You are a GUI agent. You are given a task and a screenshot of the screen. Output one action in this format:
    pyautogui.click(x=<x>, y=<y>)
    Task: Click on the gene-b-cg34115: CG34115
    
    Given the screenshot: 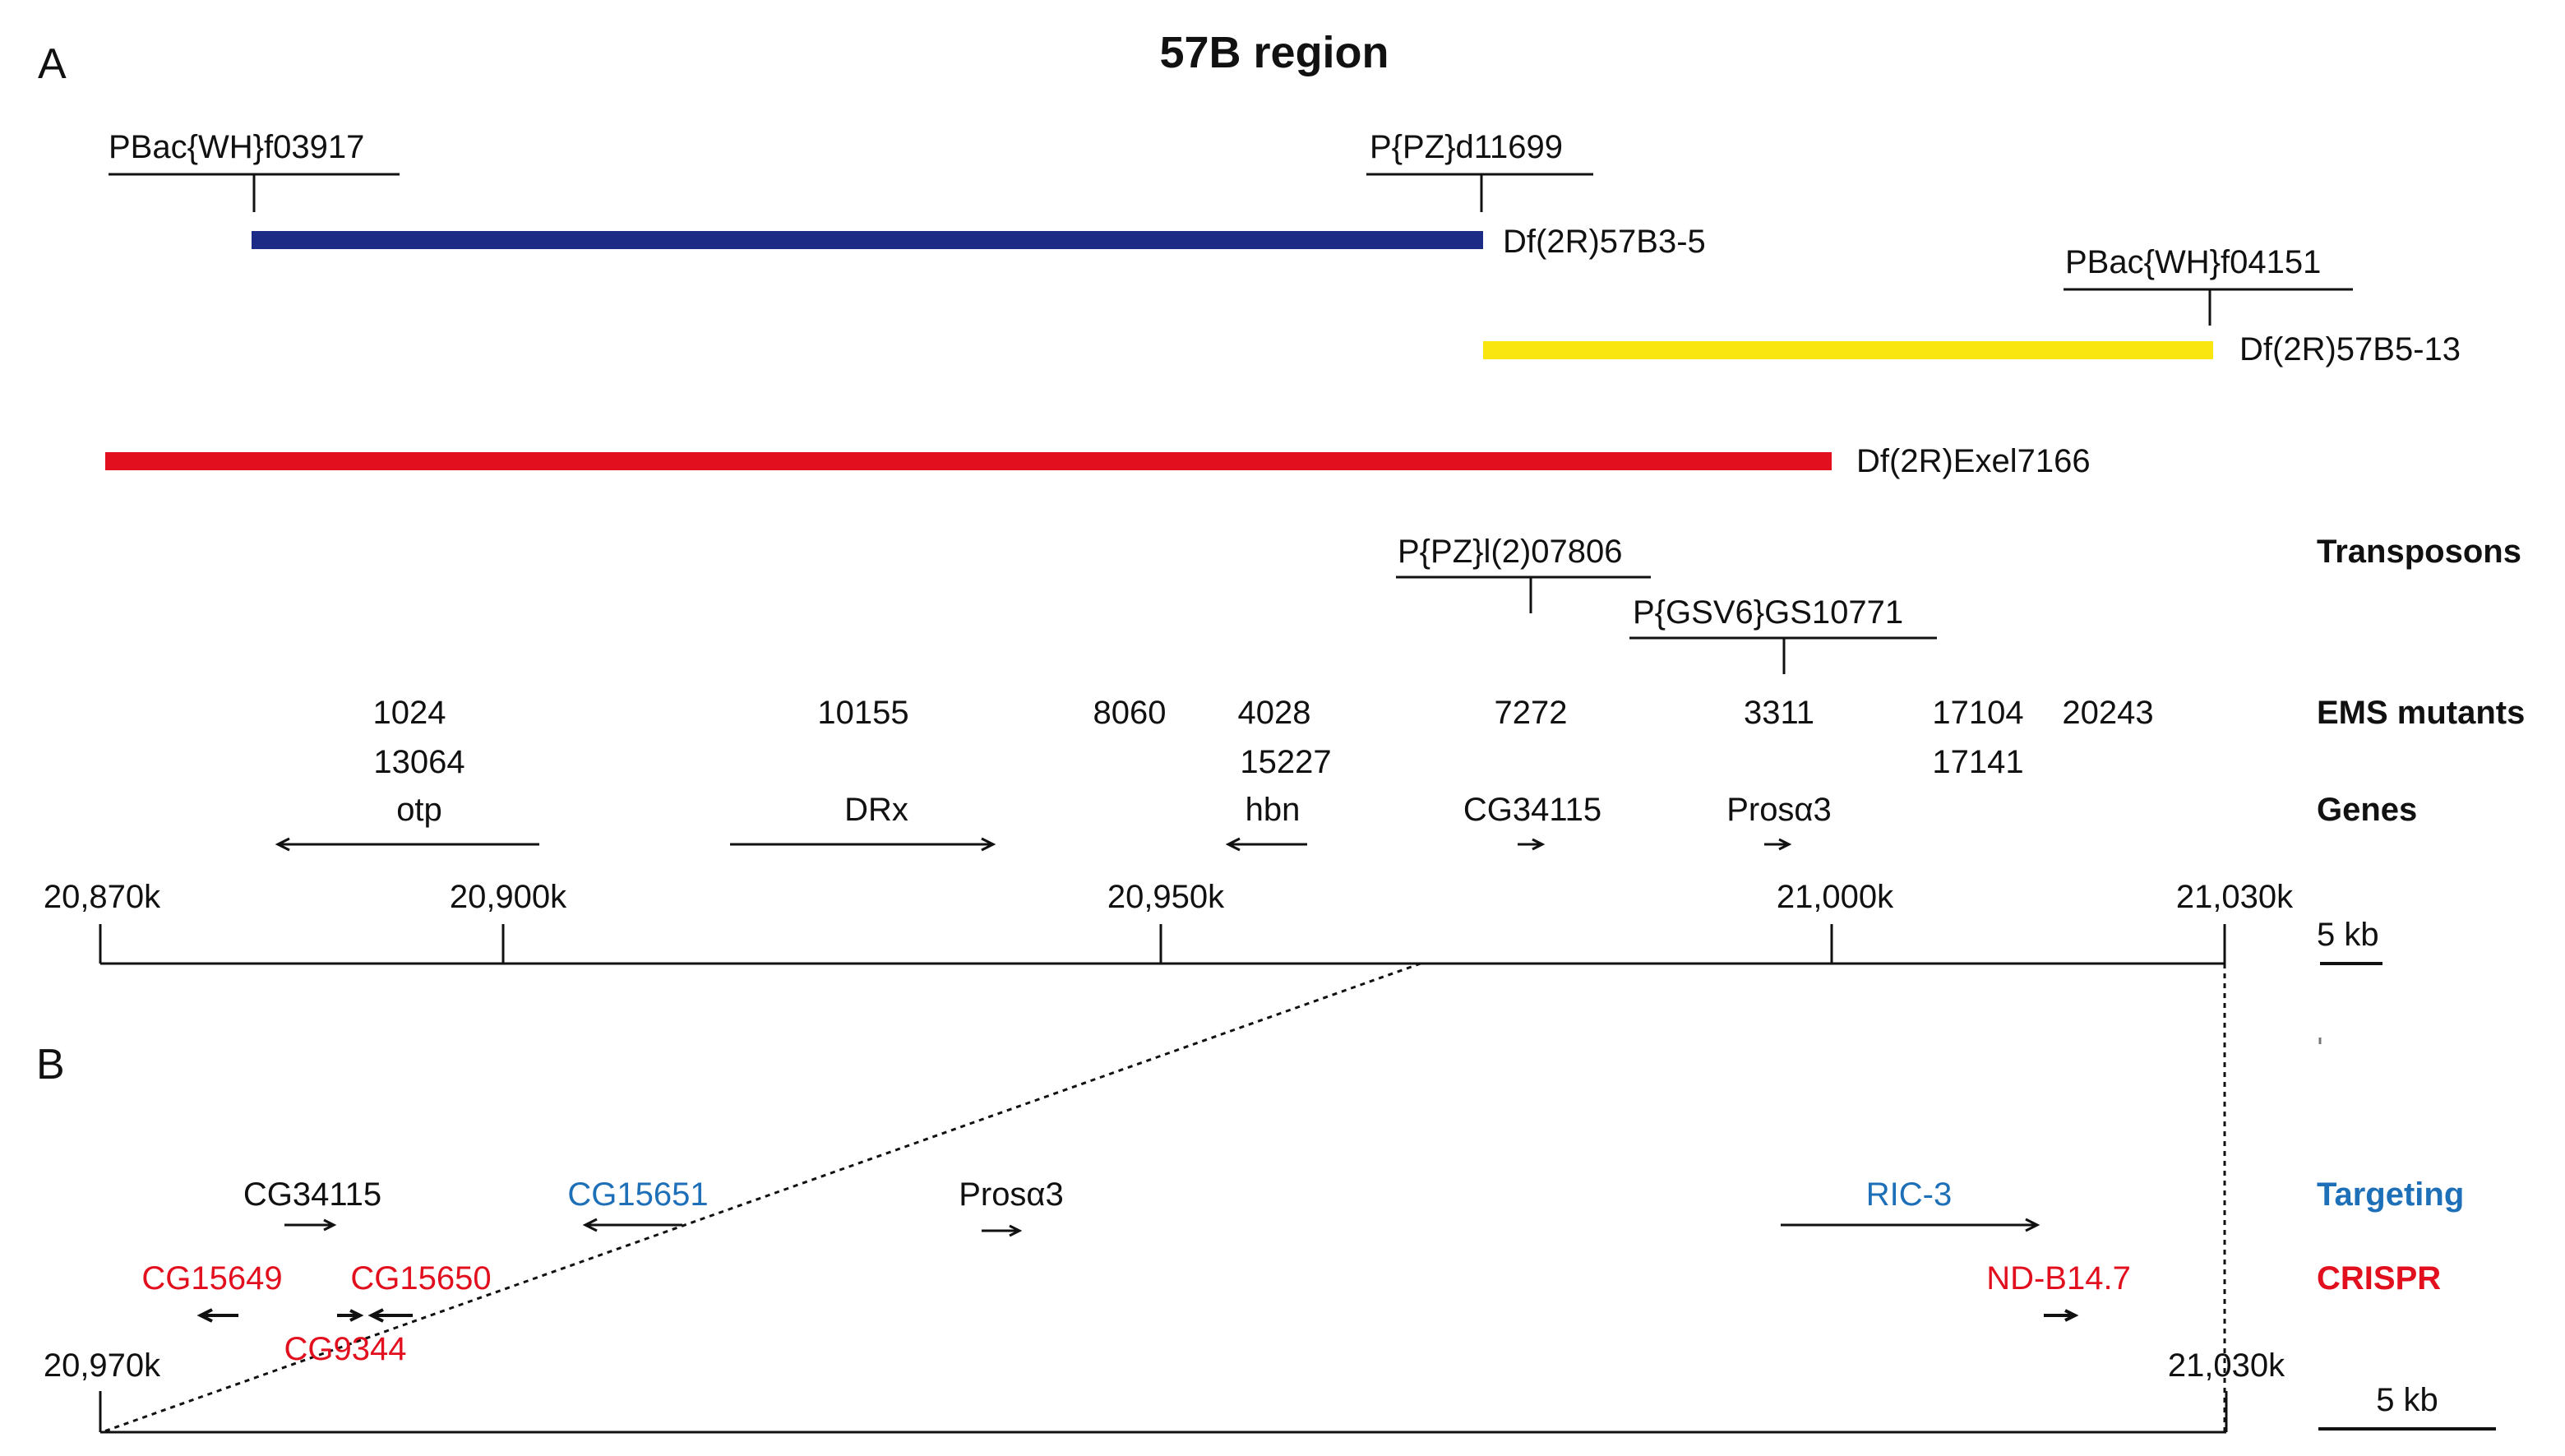 What is the action you would take?
    pyautogui.click(x=312, y=1194)
    